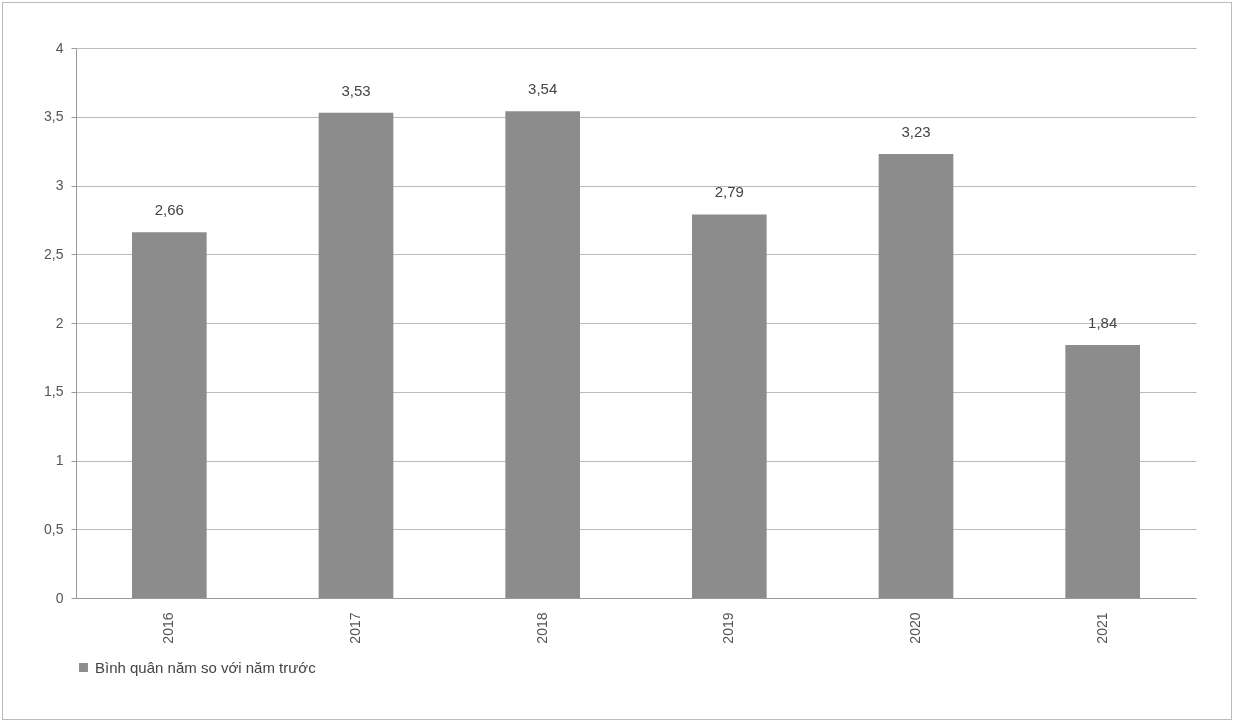 This screenshot has width=1238, height=726. Describe the element at coordinates (541, 628) in the screenshot. I see `x-tick-label: 2018` at that location.